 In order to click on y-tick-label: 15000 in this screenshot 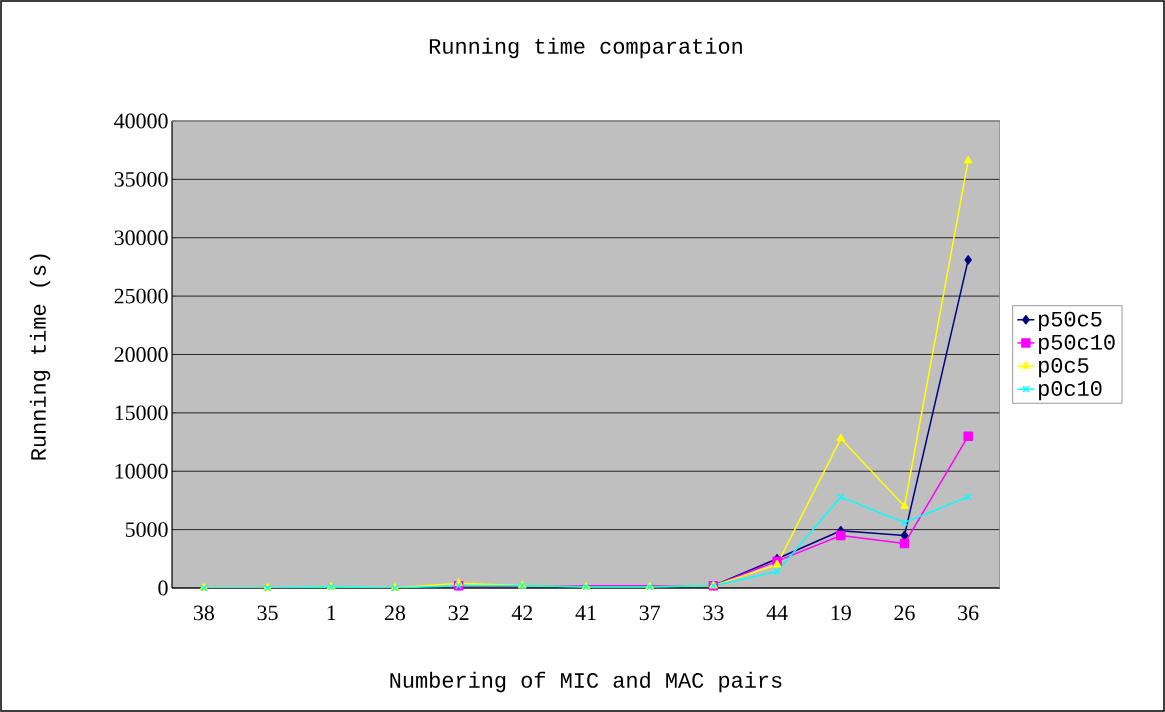, I will do `click(141, 413)`.